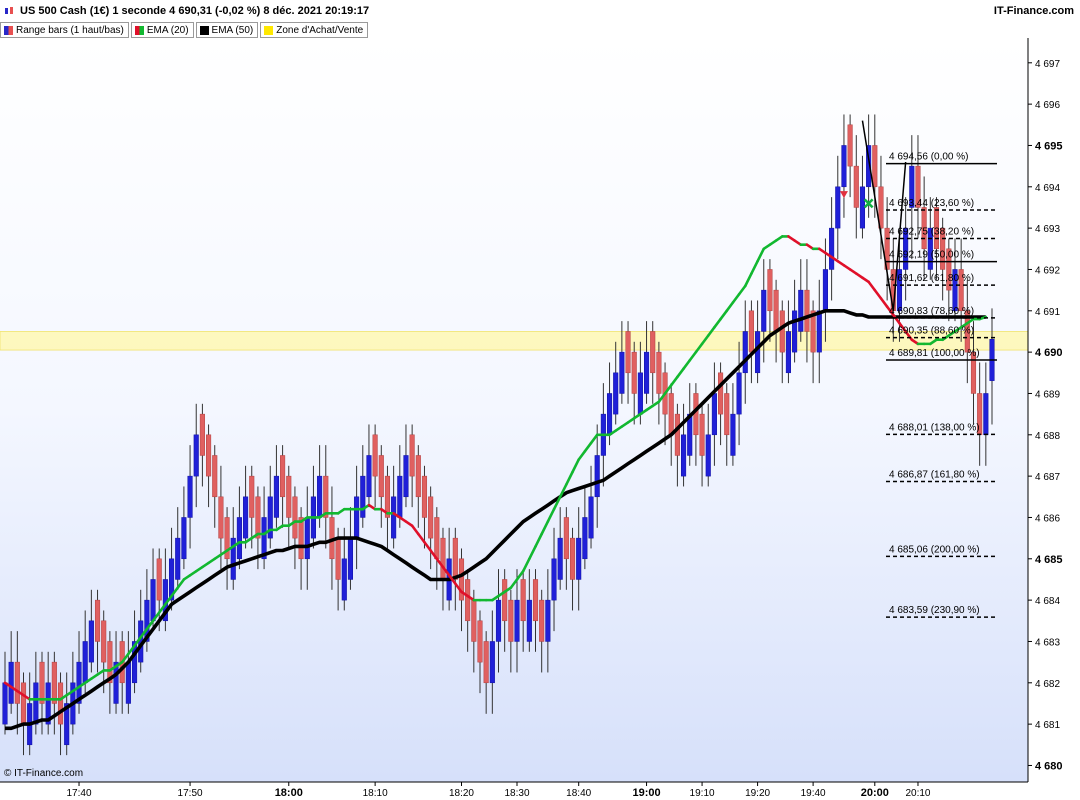 This screenshot has height=800, width=1080. What do you see at coordinates (875, 793) in the screenshot?
I see `time-tick-label: 20:00` at bounding box center [875, 793].